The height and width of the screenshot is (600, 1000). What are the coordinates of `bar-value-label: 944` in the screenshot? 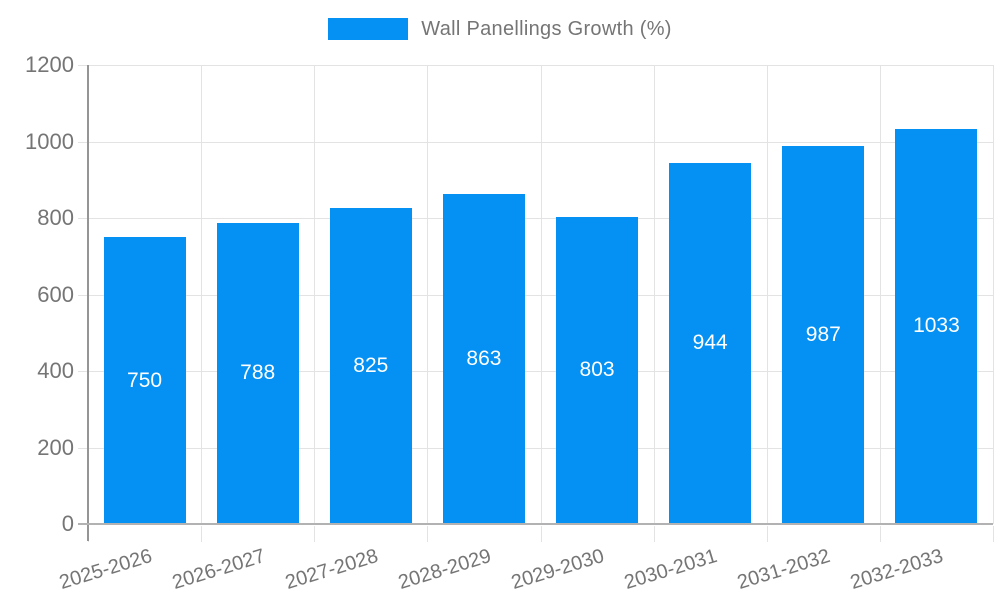 It's located at (710, 343).